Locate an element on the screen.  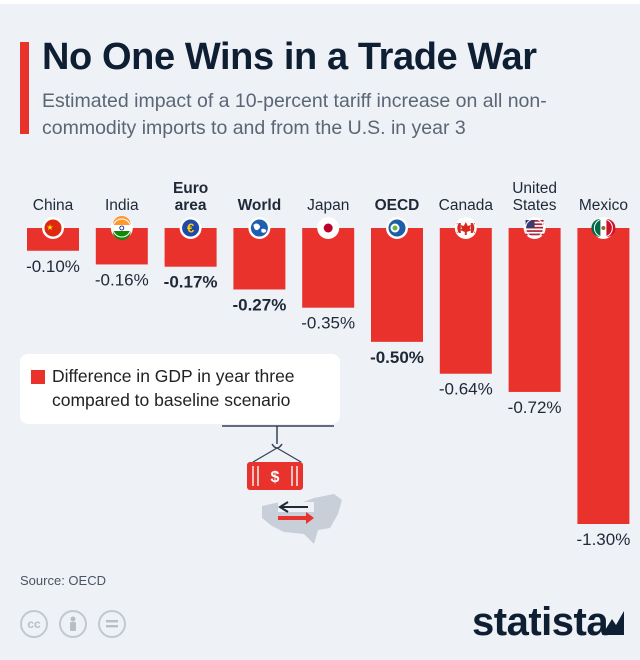
bar-group: World -0.27% is located at coordinates (259, 255).